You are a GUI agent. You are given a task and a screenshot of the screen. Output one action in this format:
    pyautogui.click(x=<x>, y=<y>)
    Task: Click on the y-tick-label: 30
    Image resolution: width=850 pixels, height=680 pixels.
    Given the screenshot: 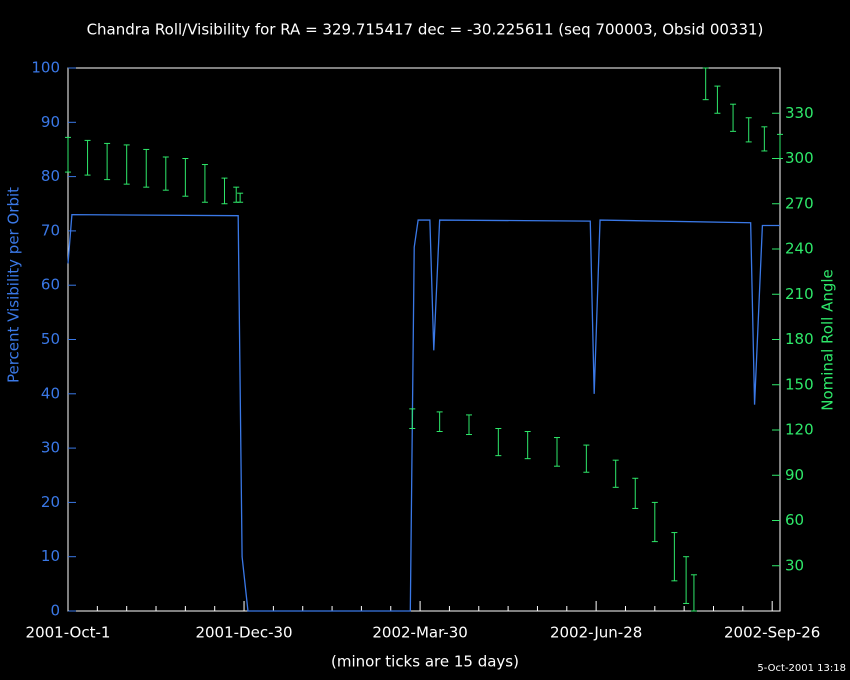 What is the action you would take?
    pyautogui.click(x=50, y=448)
    